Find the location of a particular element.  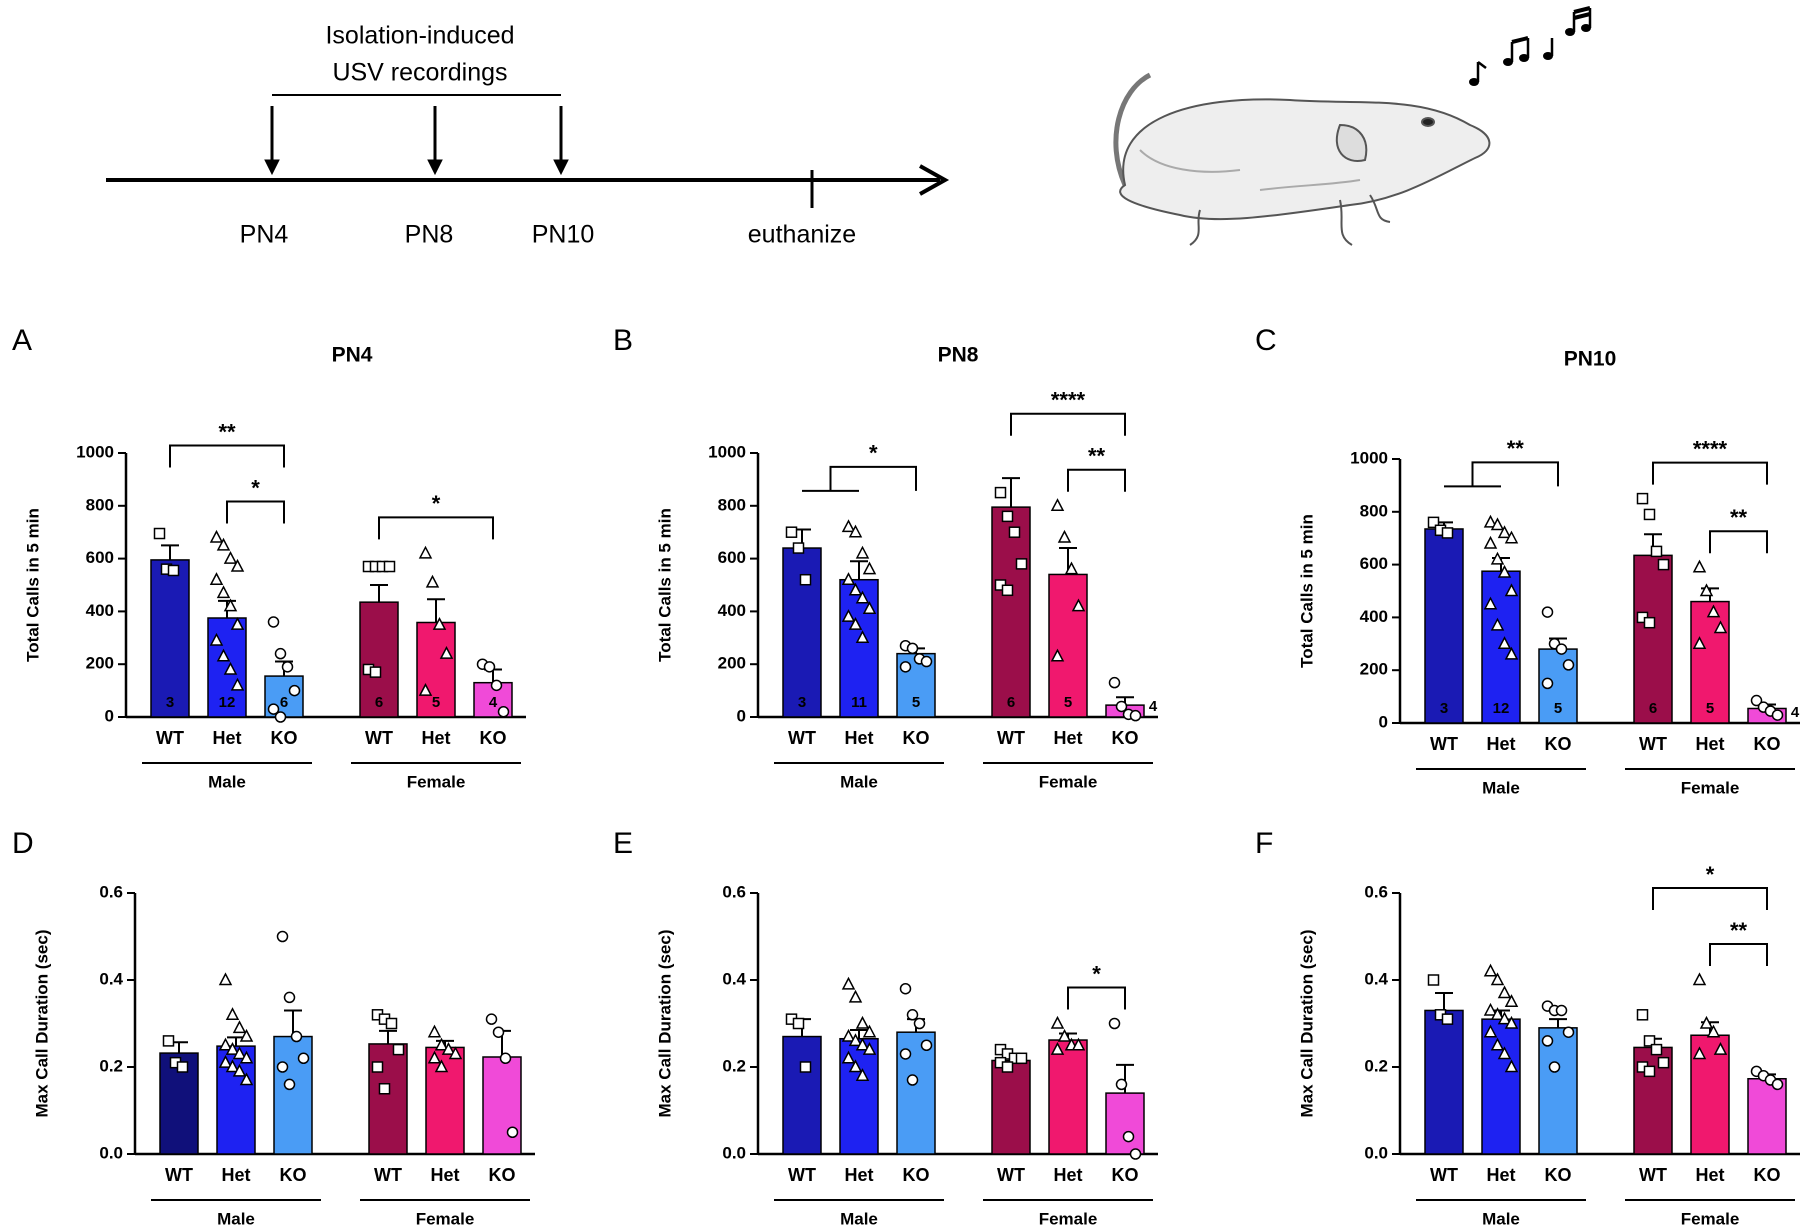

y-tick-label: 200 is located at coordinates (732, 663).